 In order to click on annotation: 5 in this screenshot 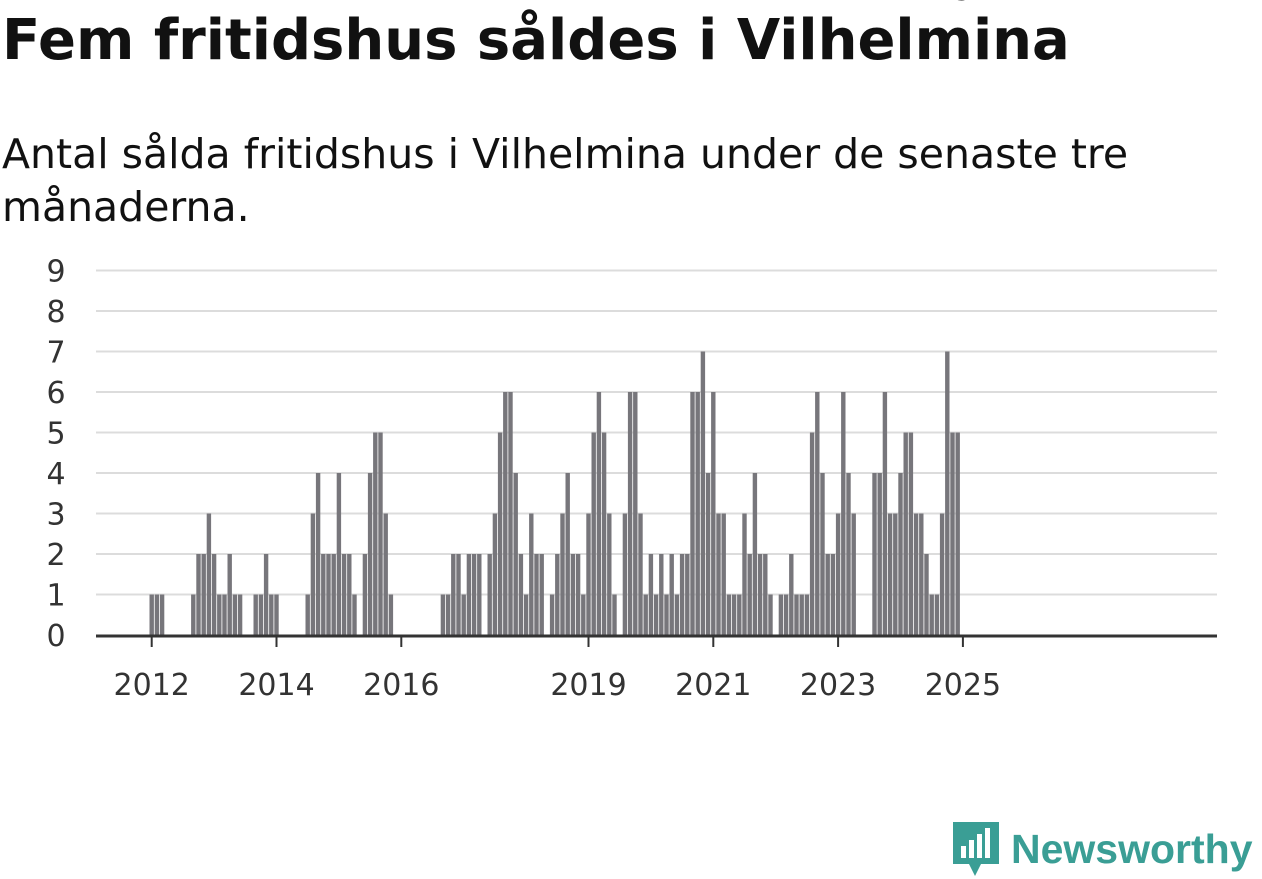, I will do `click(962, 5)`.